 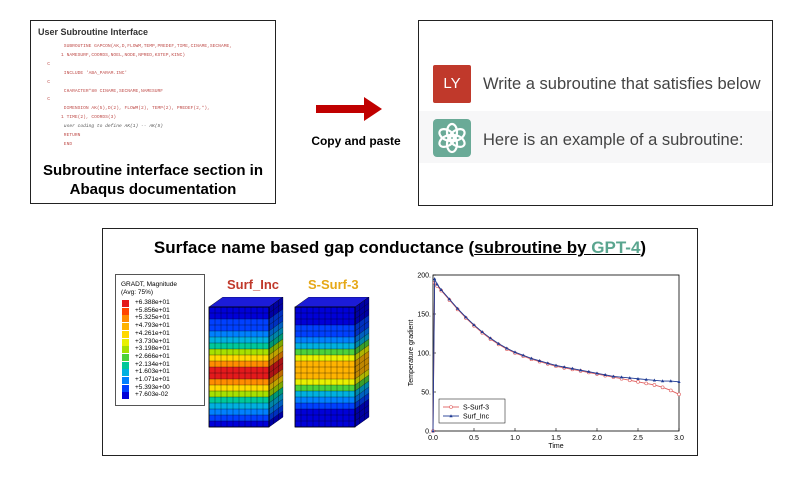 I want to click on y-tick-label: 0., so click(x=428, y=432).